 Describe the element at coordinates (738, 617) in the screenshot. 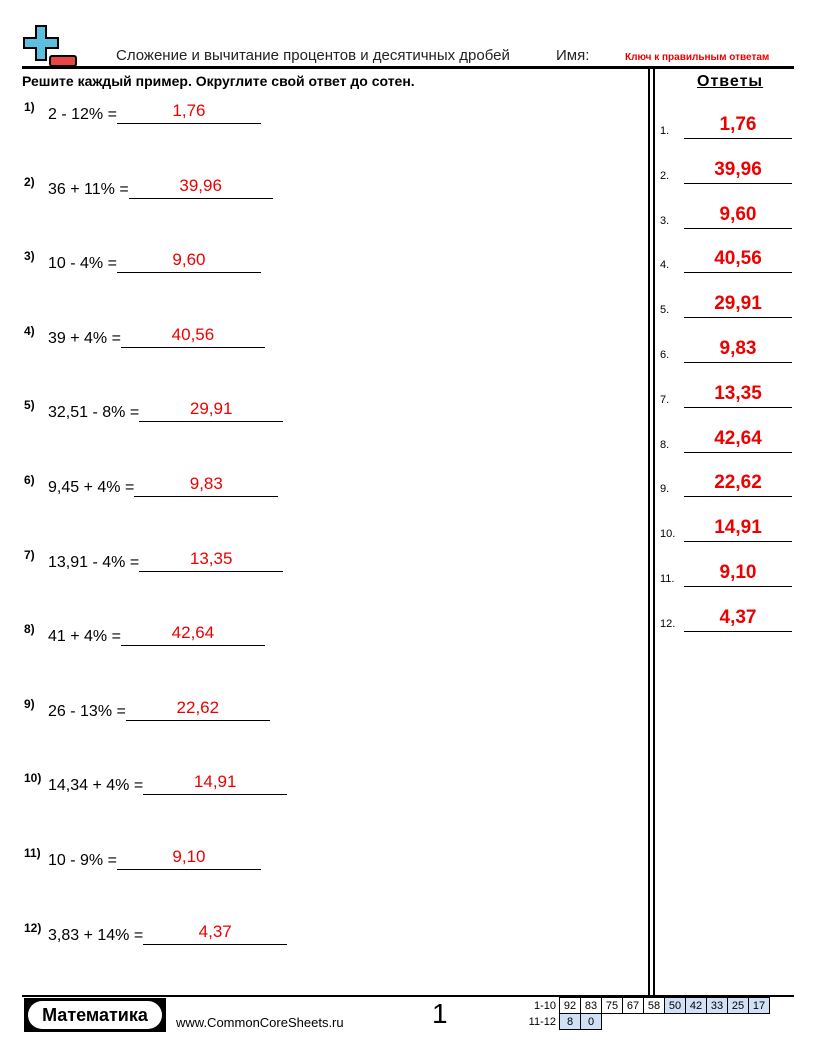

I see `answer-key-value: 4,37` at that location.